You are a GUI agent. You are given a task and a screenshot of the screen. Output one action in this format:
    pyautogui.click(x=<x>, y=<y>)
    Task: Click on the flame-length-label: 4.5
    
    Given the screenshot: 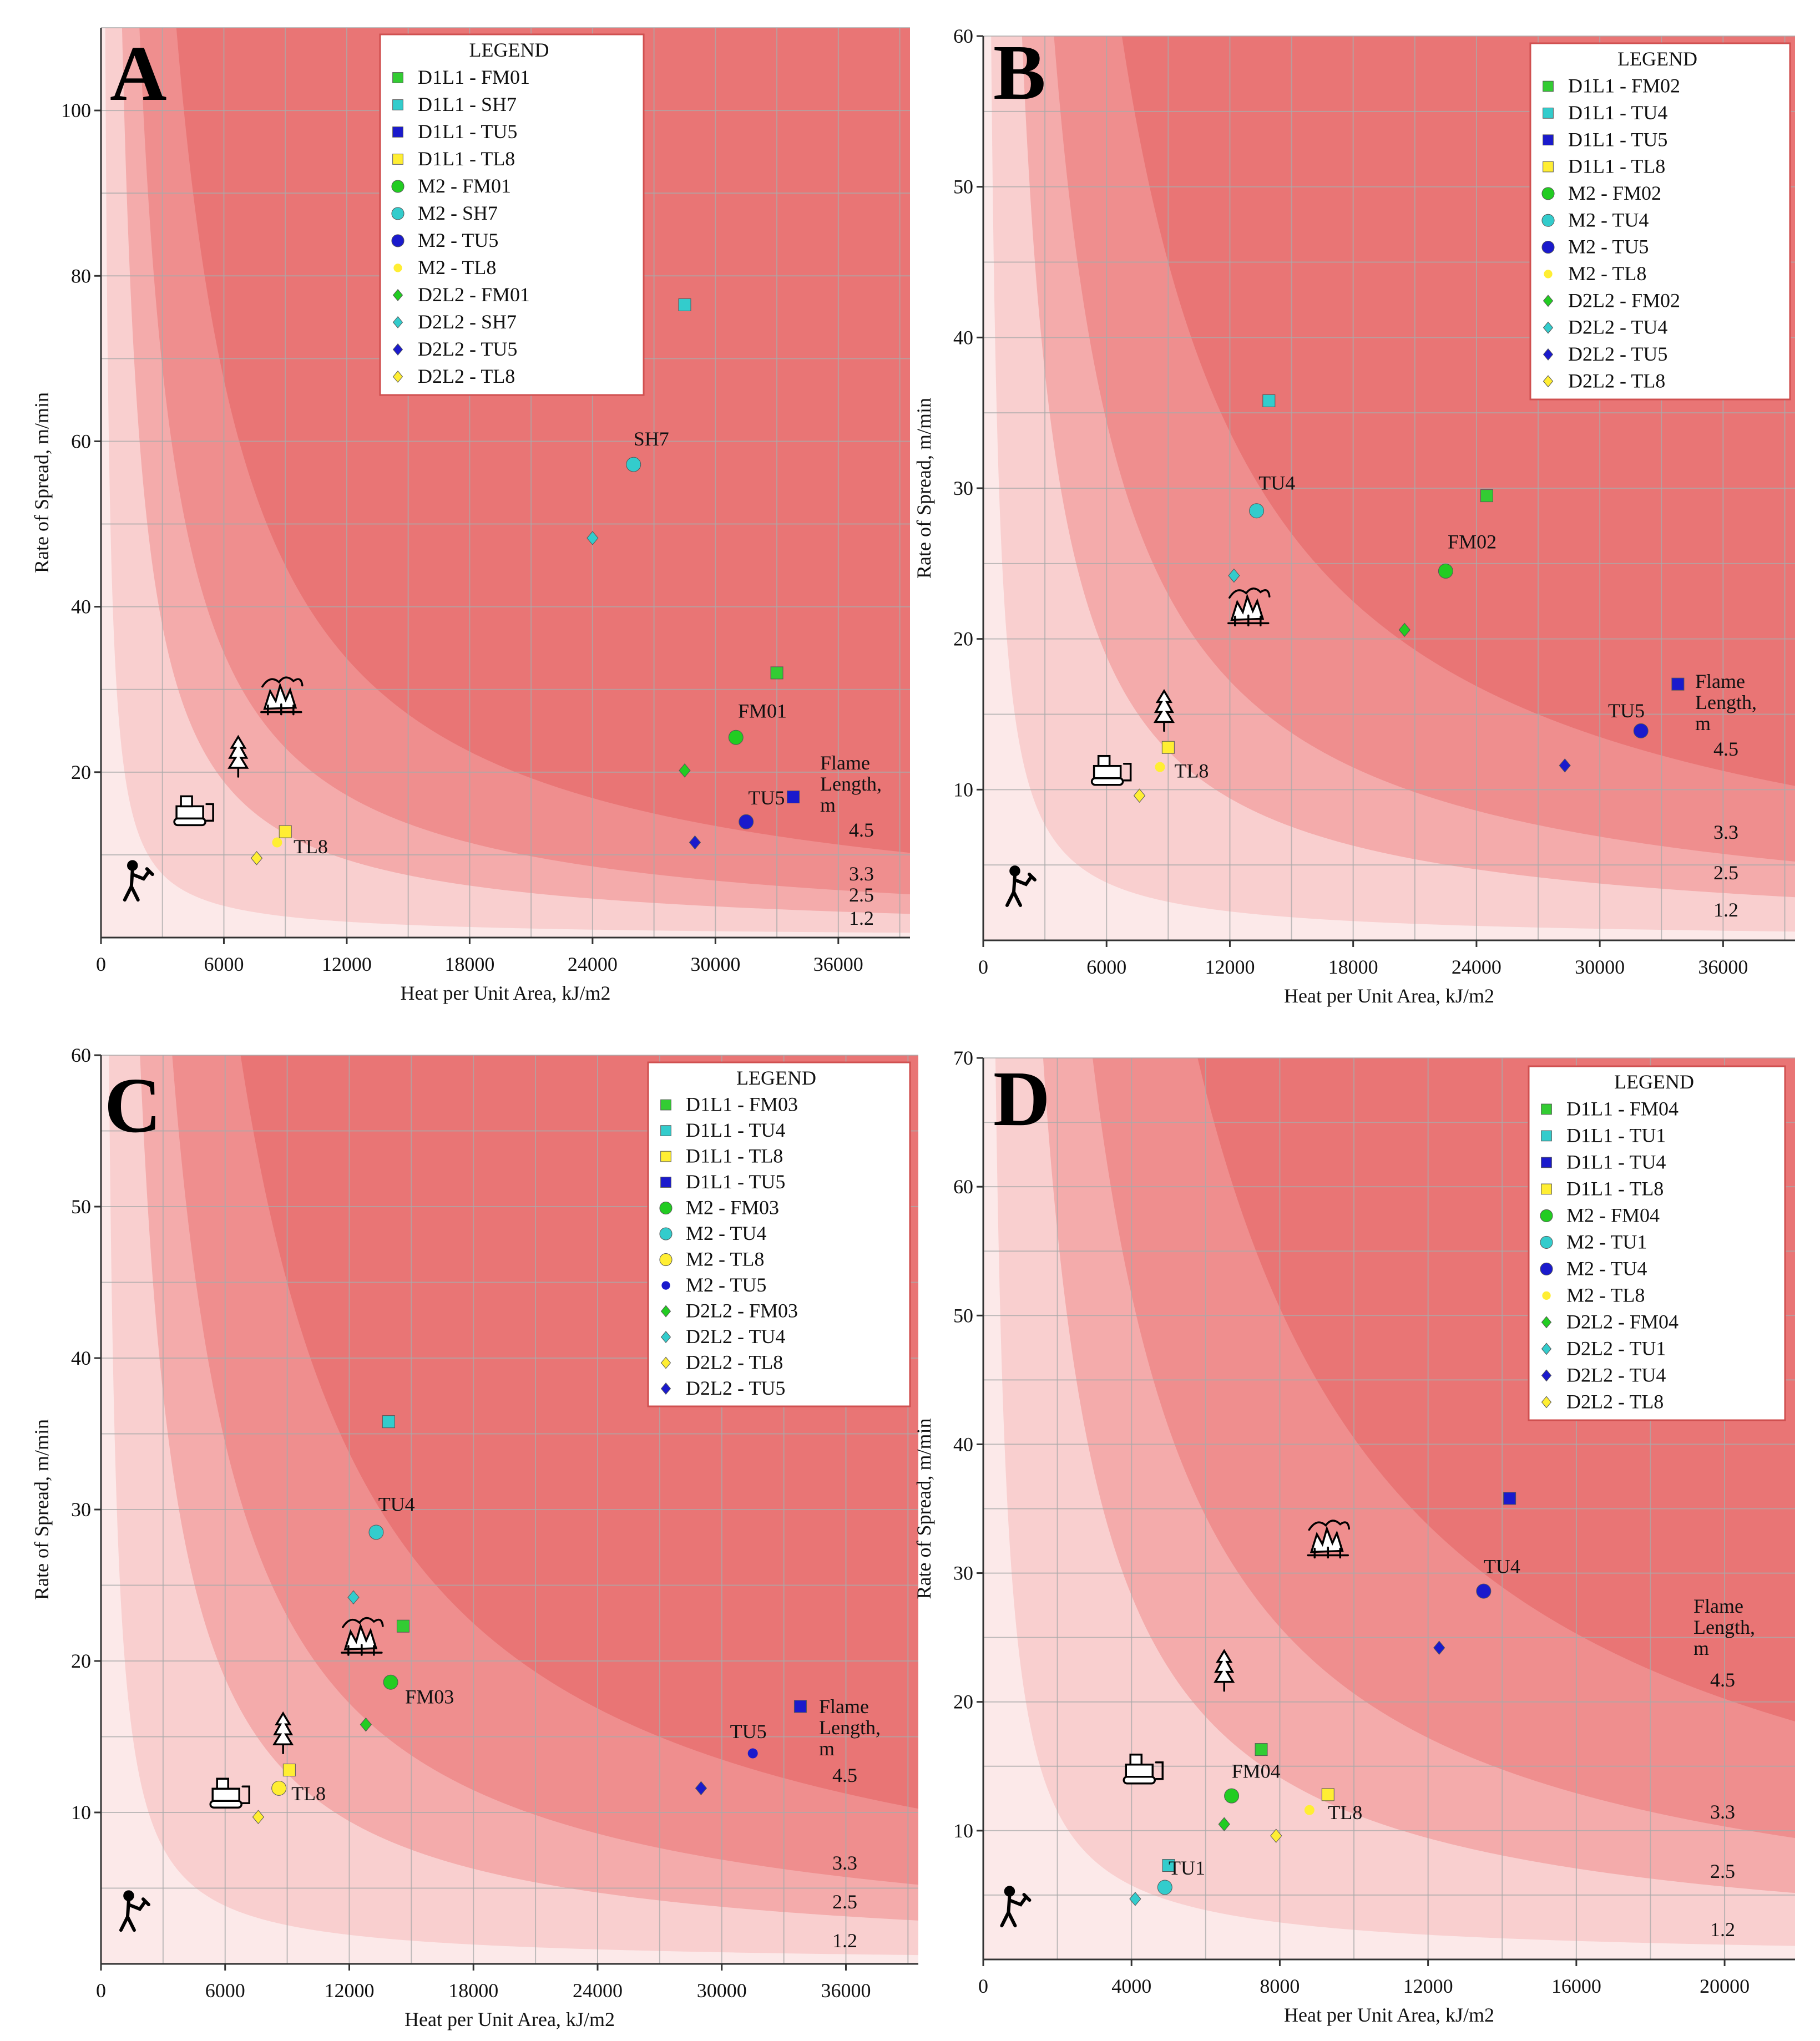 What is the action you would take?
    pyautogui.click(x=1723, y=1680)
    